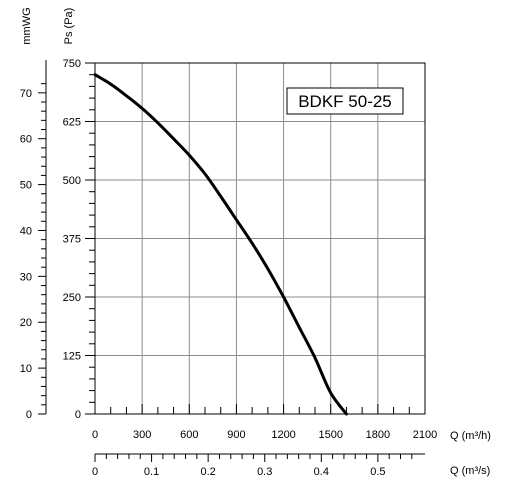 Image resolution: width=508 pixels, height=501 pixels. I want to click on chart-title: BDKF 50-25, so click(345, 101).